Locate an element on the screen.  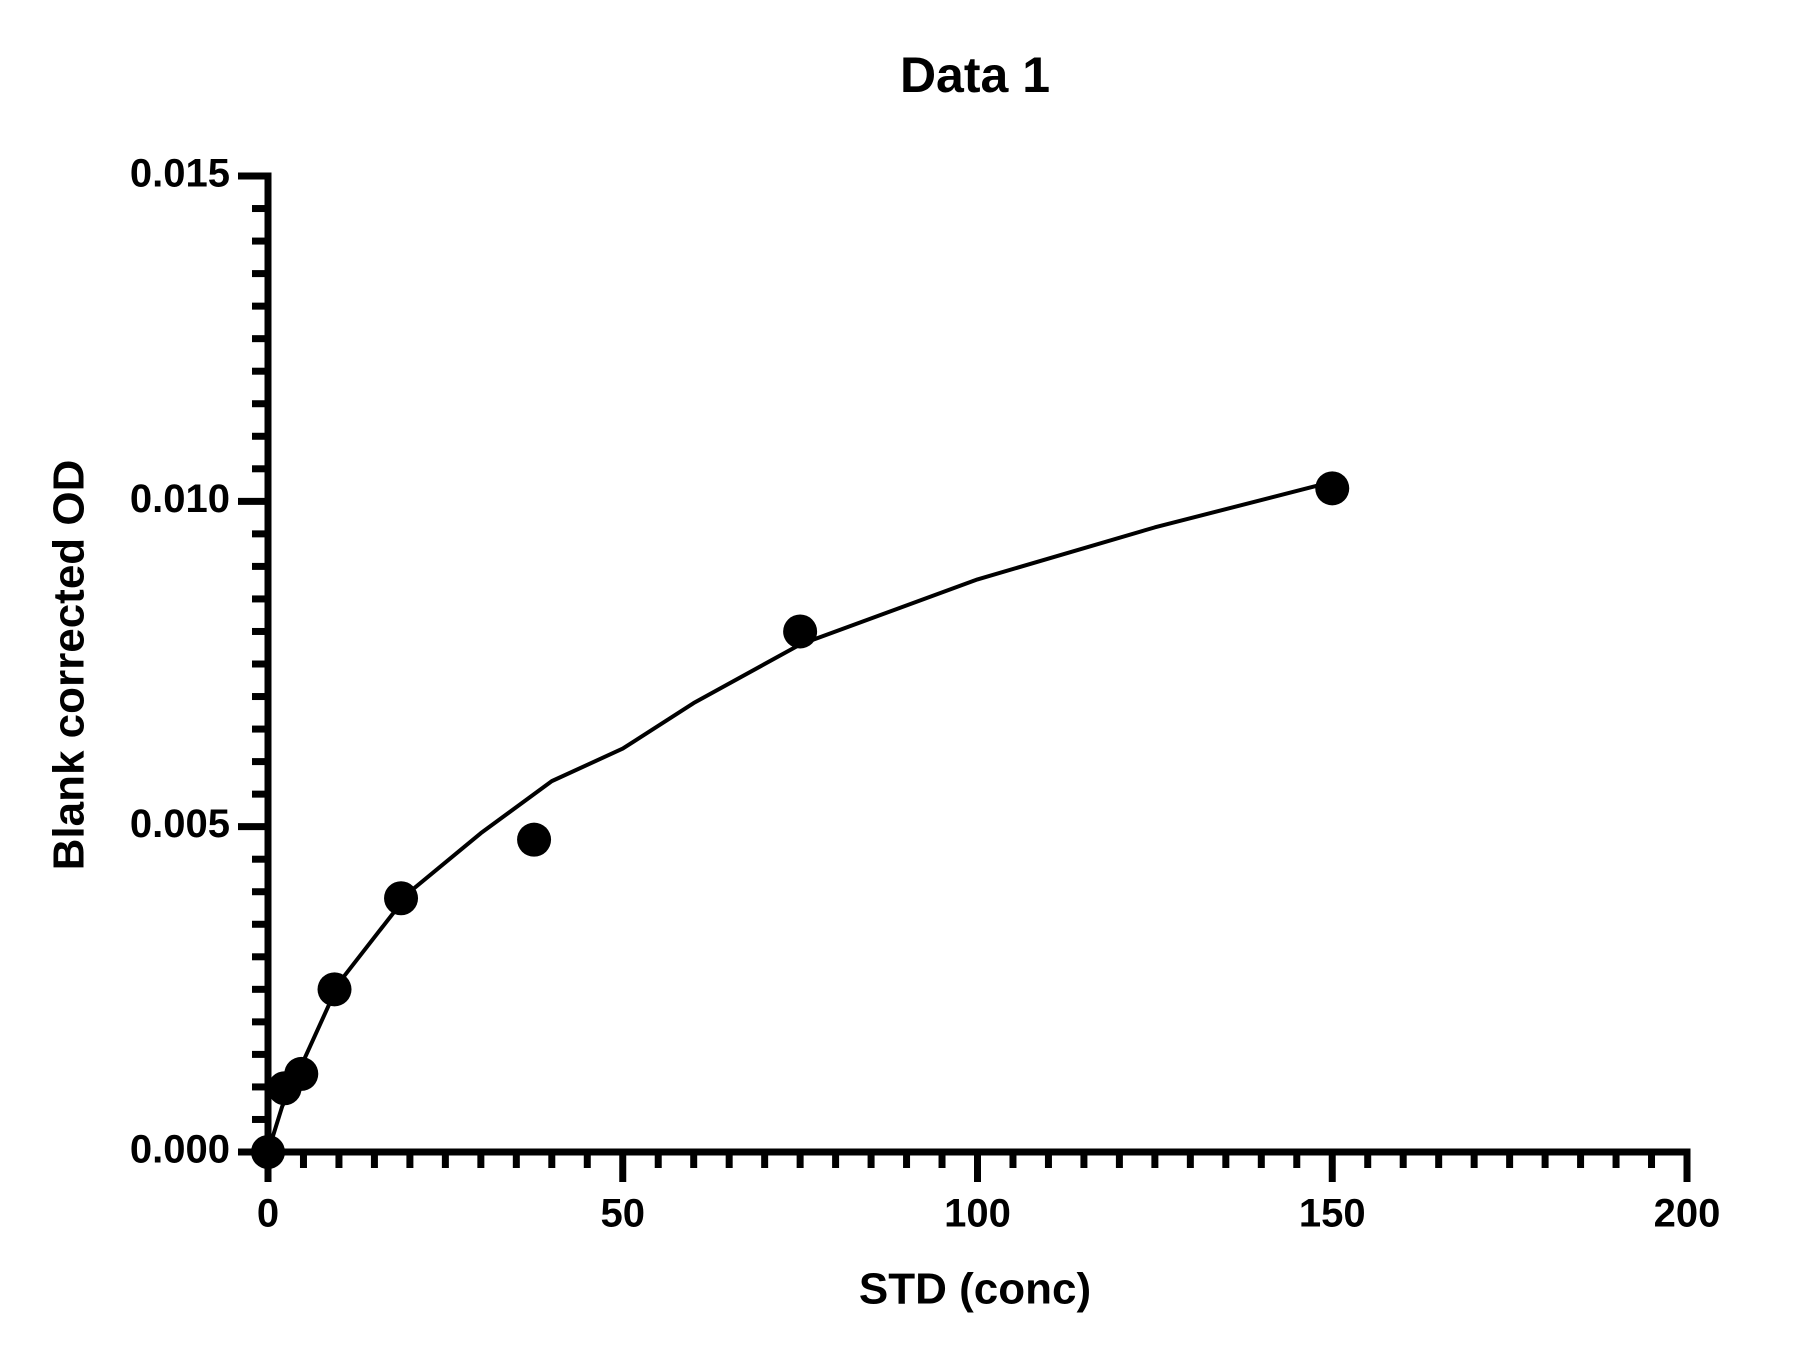
y-tick-label: 0.005 is located at coordinates (180, 824).